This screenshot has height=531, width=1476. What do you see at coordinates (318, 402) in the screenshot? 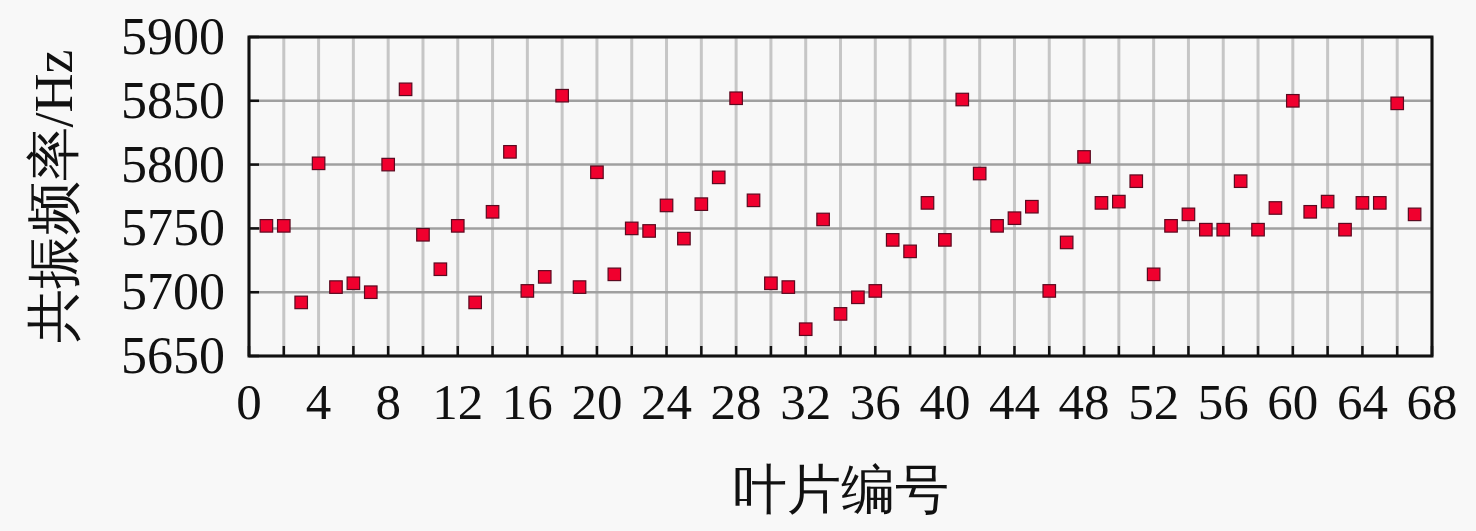
I see `x-tick-label: 4` at bounding box center [318, 402].